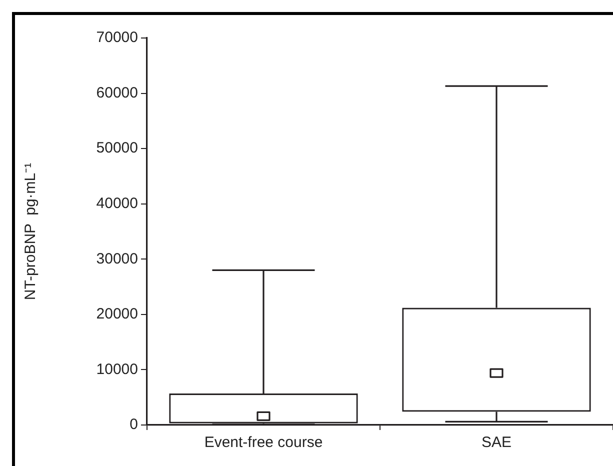 Image resolution: width=613 pixels, height=466 pixels. I want to click on y-tick-label: 10000, so click(117, 369).